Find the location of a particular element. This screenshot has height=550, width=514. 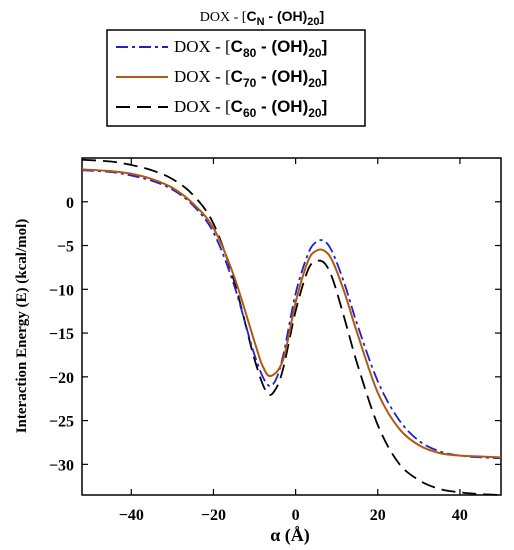

legend-label: DOX - [C80 - (OH)20] is located at coordinates (250, 48).